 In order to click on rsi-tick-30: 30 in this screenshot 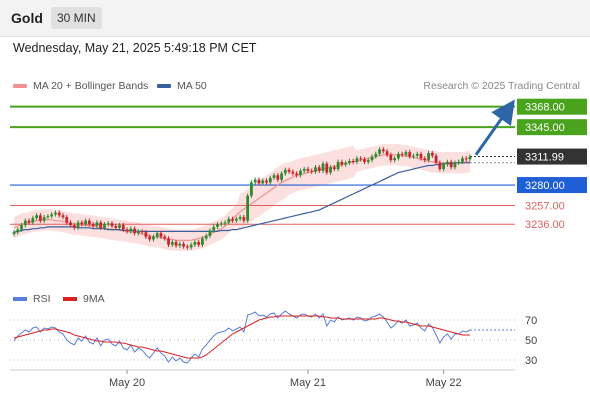, I will do `click(531, 361)`.